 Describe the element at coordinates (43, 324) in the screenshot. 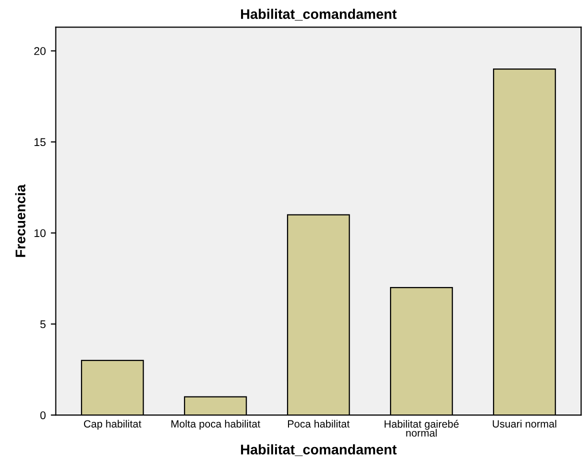

I see `y-tick-label: 5` at that location.